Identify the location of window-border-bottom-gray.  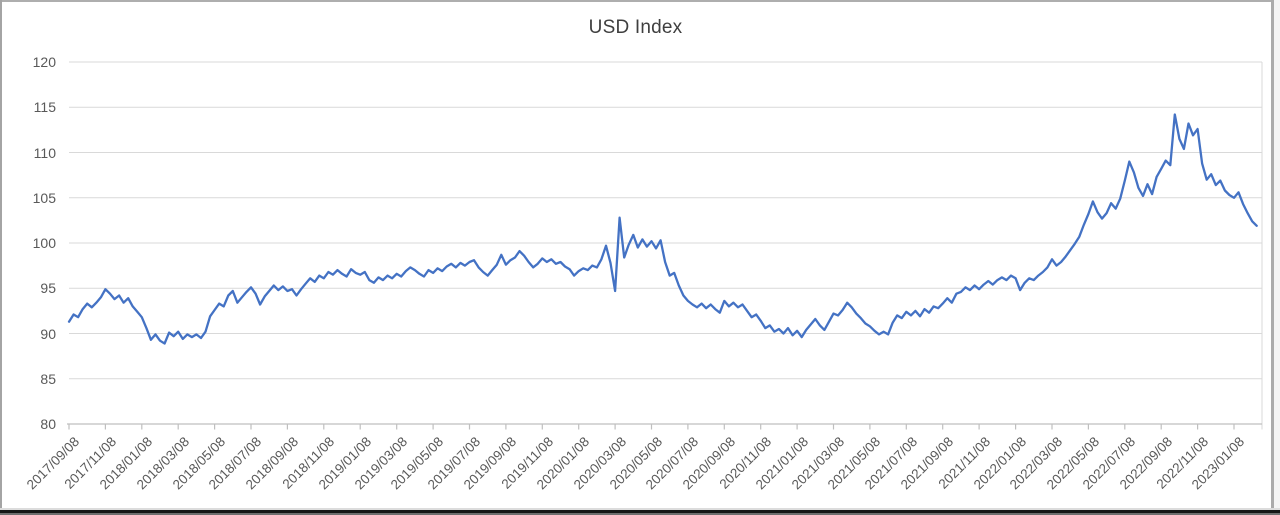
(640, 514).